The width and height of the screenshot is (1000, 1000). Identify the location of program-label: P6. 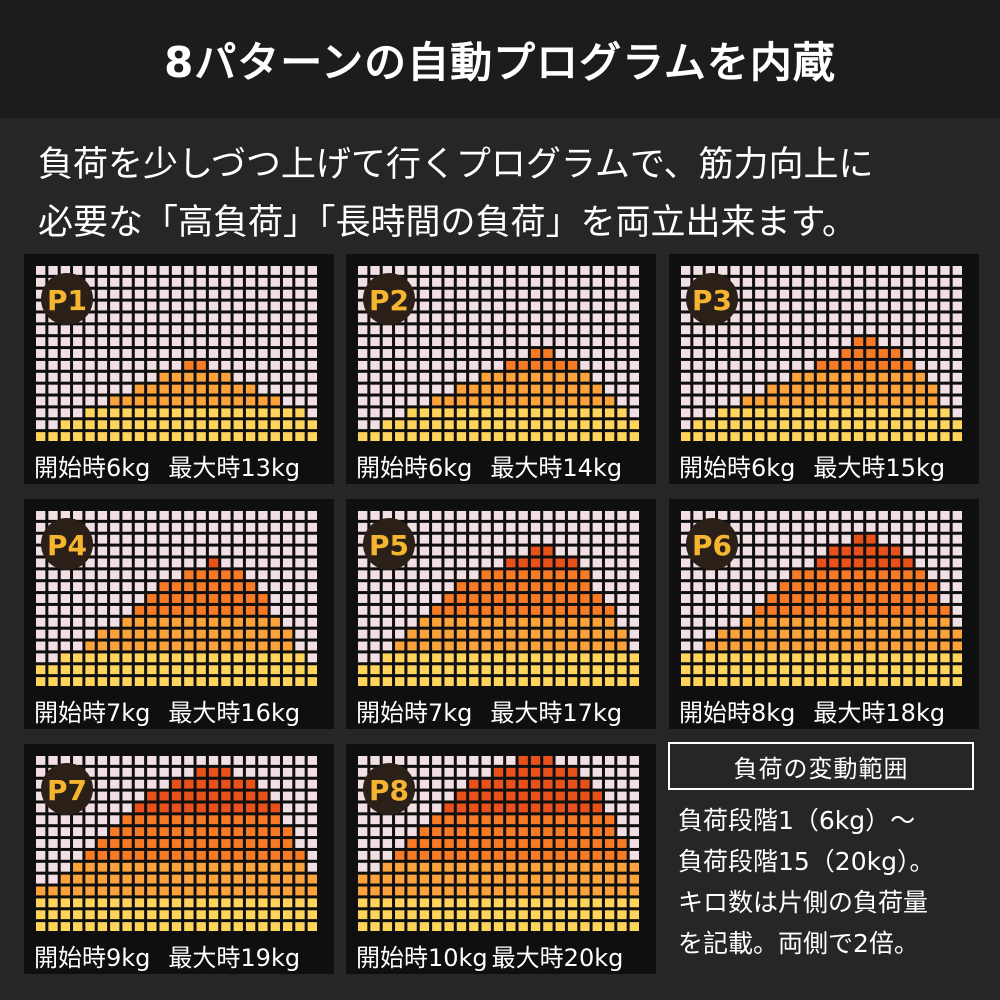
(712, 545).